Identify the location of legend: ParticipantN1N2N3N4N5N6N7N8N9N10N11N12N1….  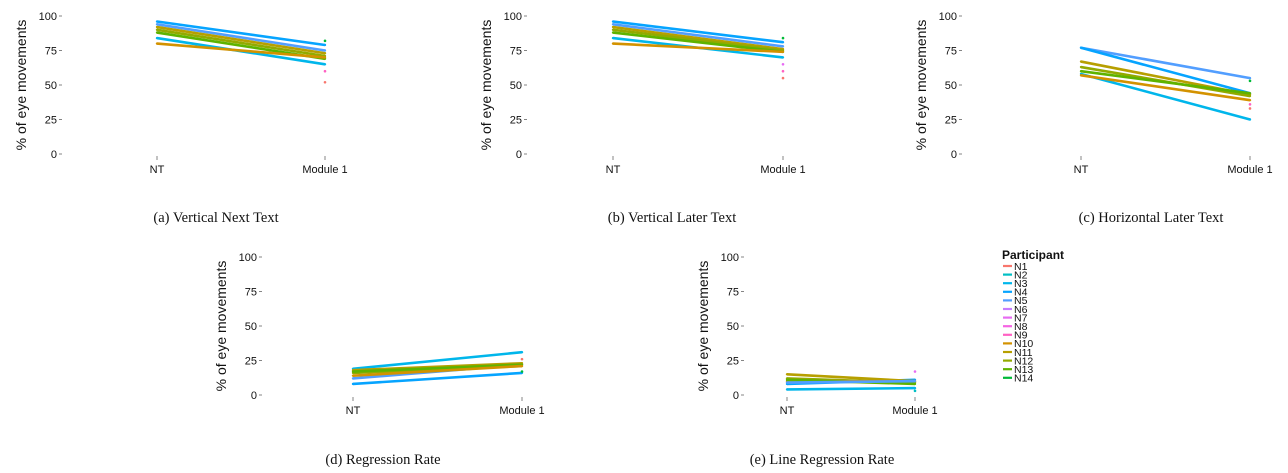
(1033, 316).